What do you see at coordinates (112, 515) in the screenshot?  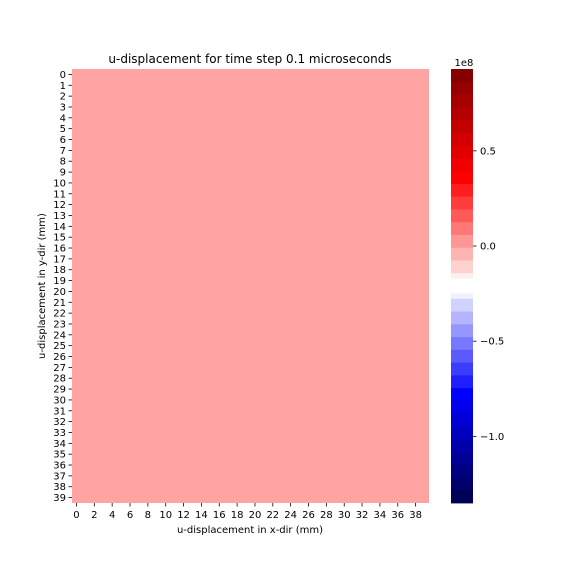 I see `x-tick-label: 4` at bounding box center [112, 515].